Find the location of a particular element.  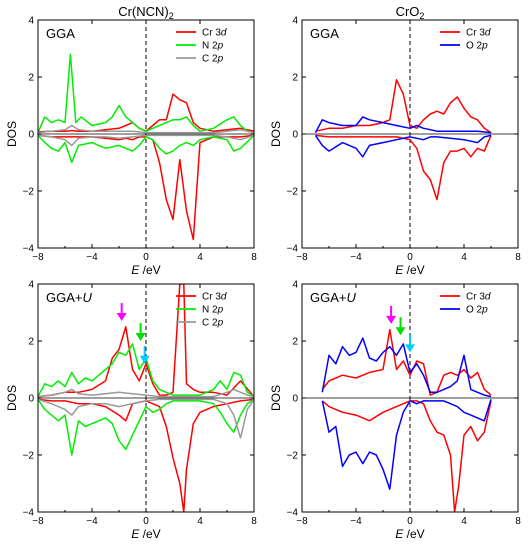

legend: Cr 3d O 2p is located at coordinates (465, 40).